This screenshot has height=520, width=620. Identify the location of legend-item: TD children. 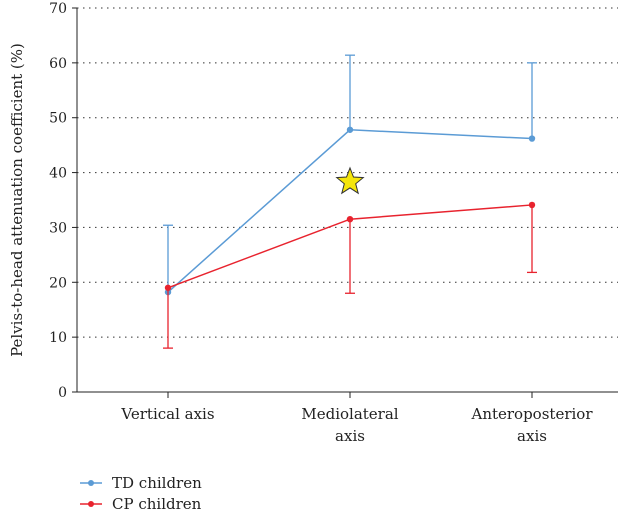
(141, 483).